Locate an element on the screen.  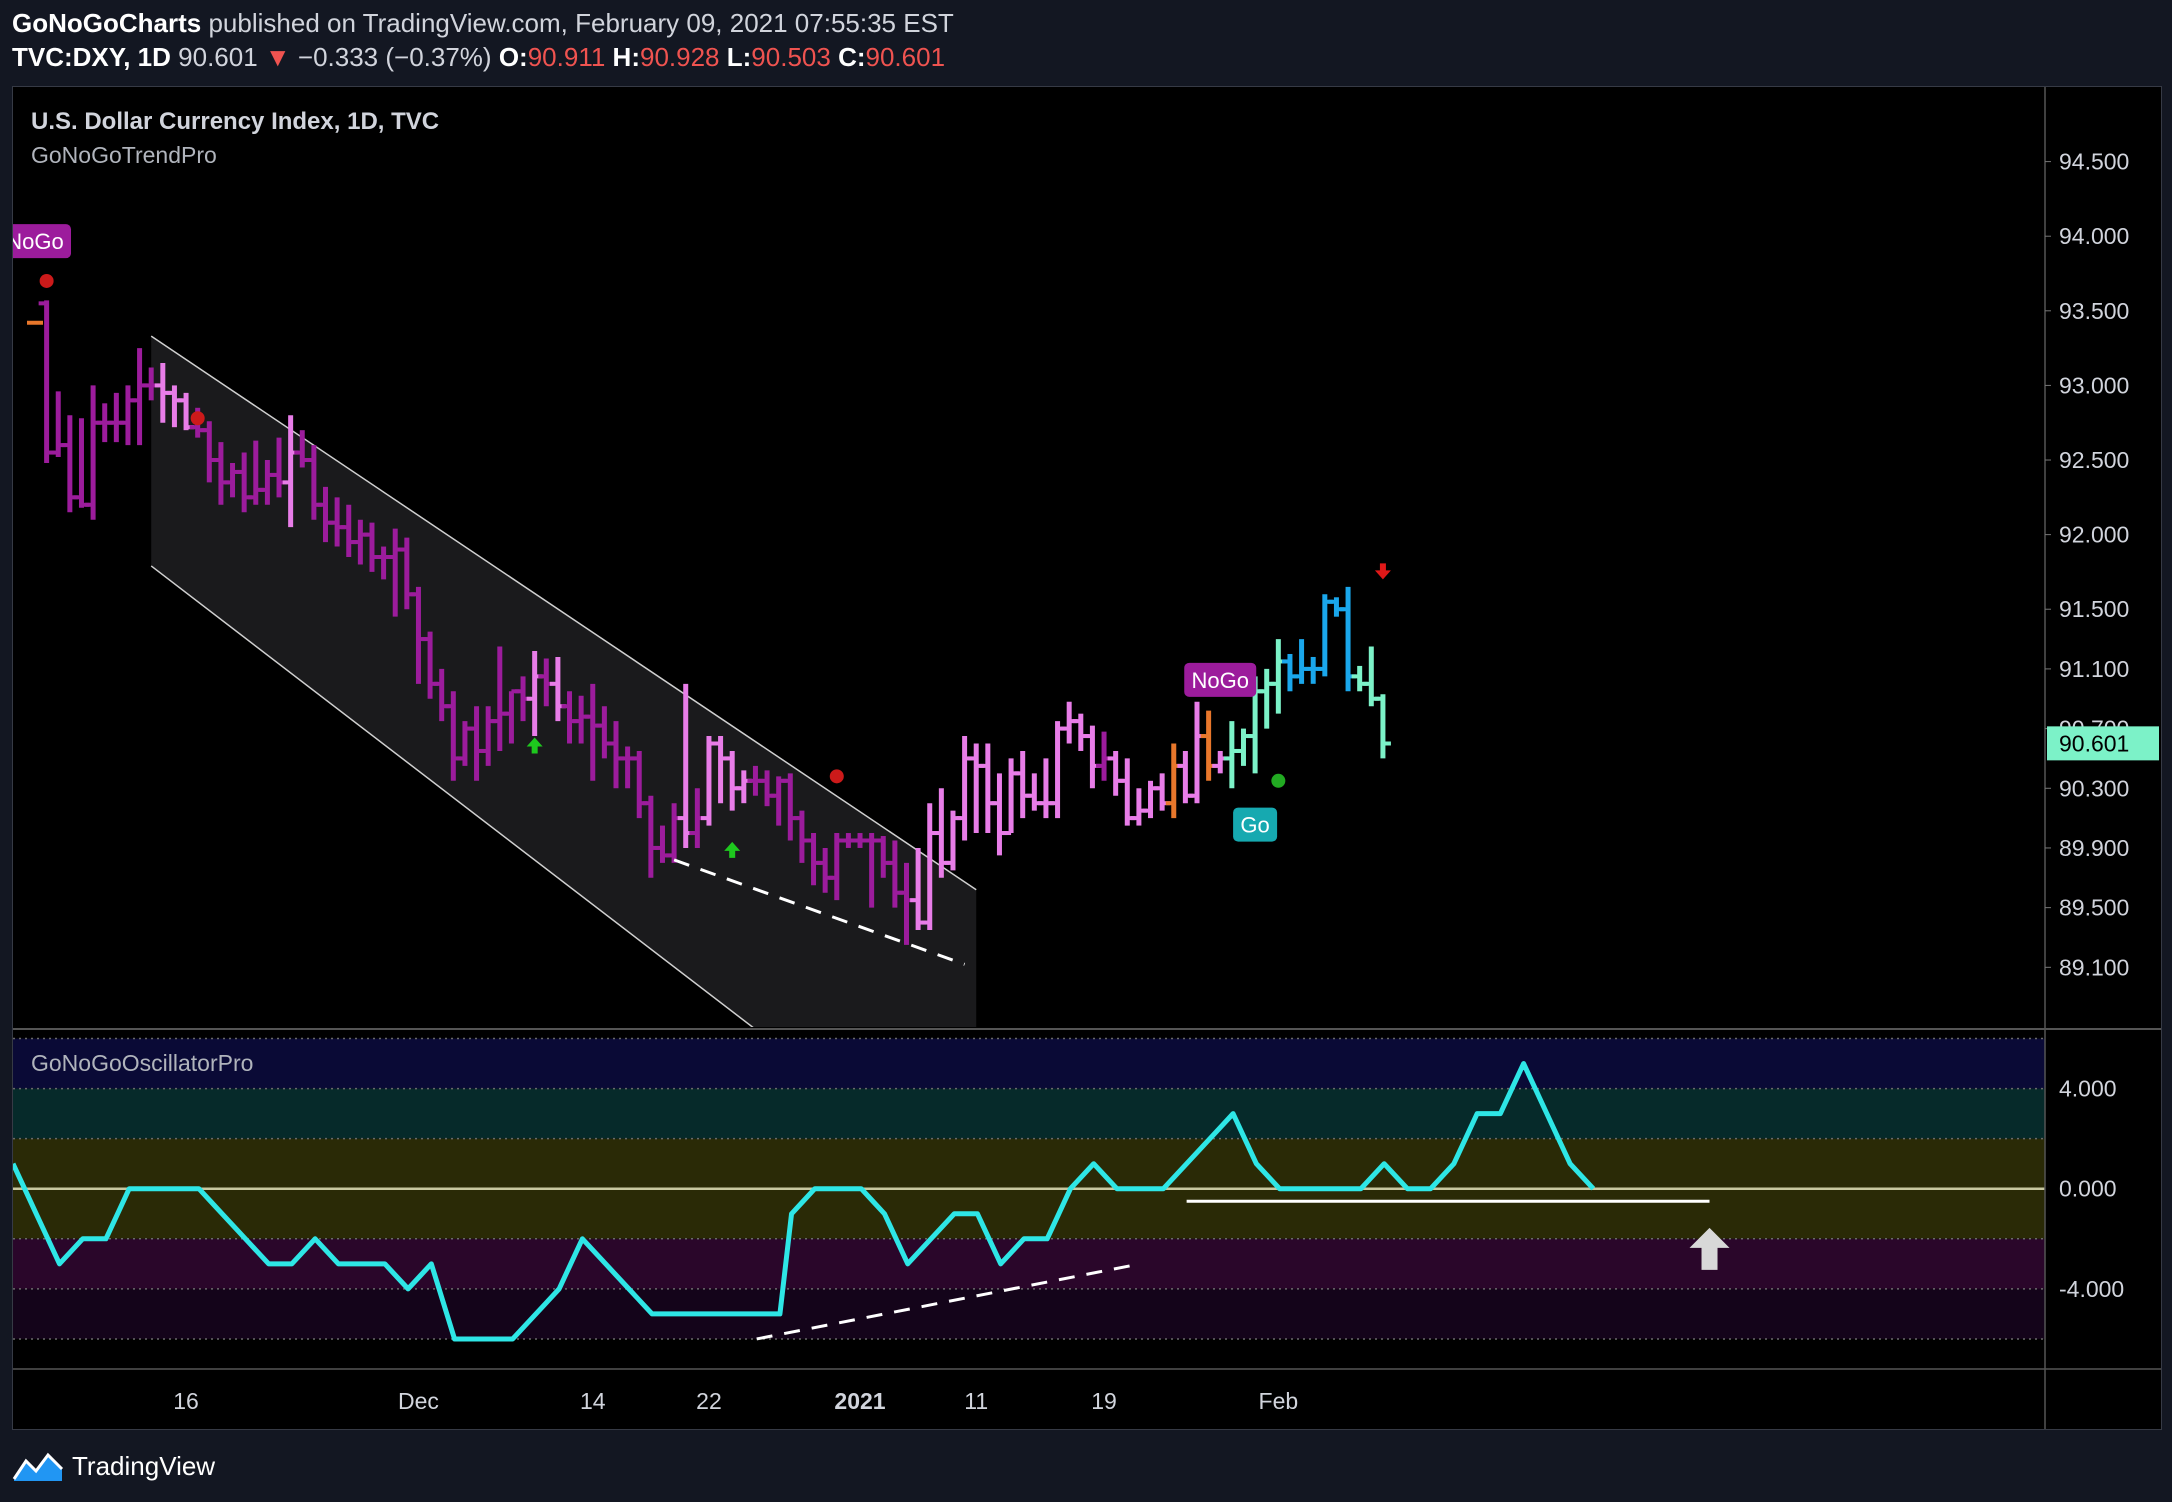
tradingview-brand: TradingView is located at coordinates (144, 1465).